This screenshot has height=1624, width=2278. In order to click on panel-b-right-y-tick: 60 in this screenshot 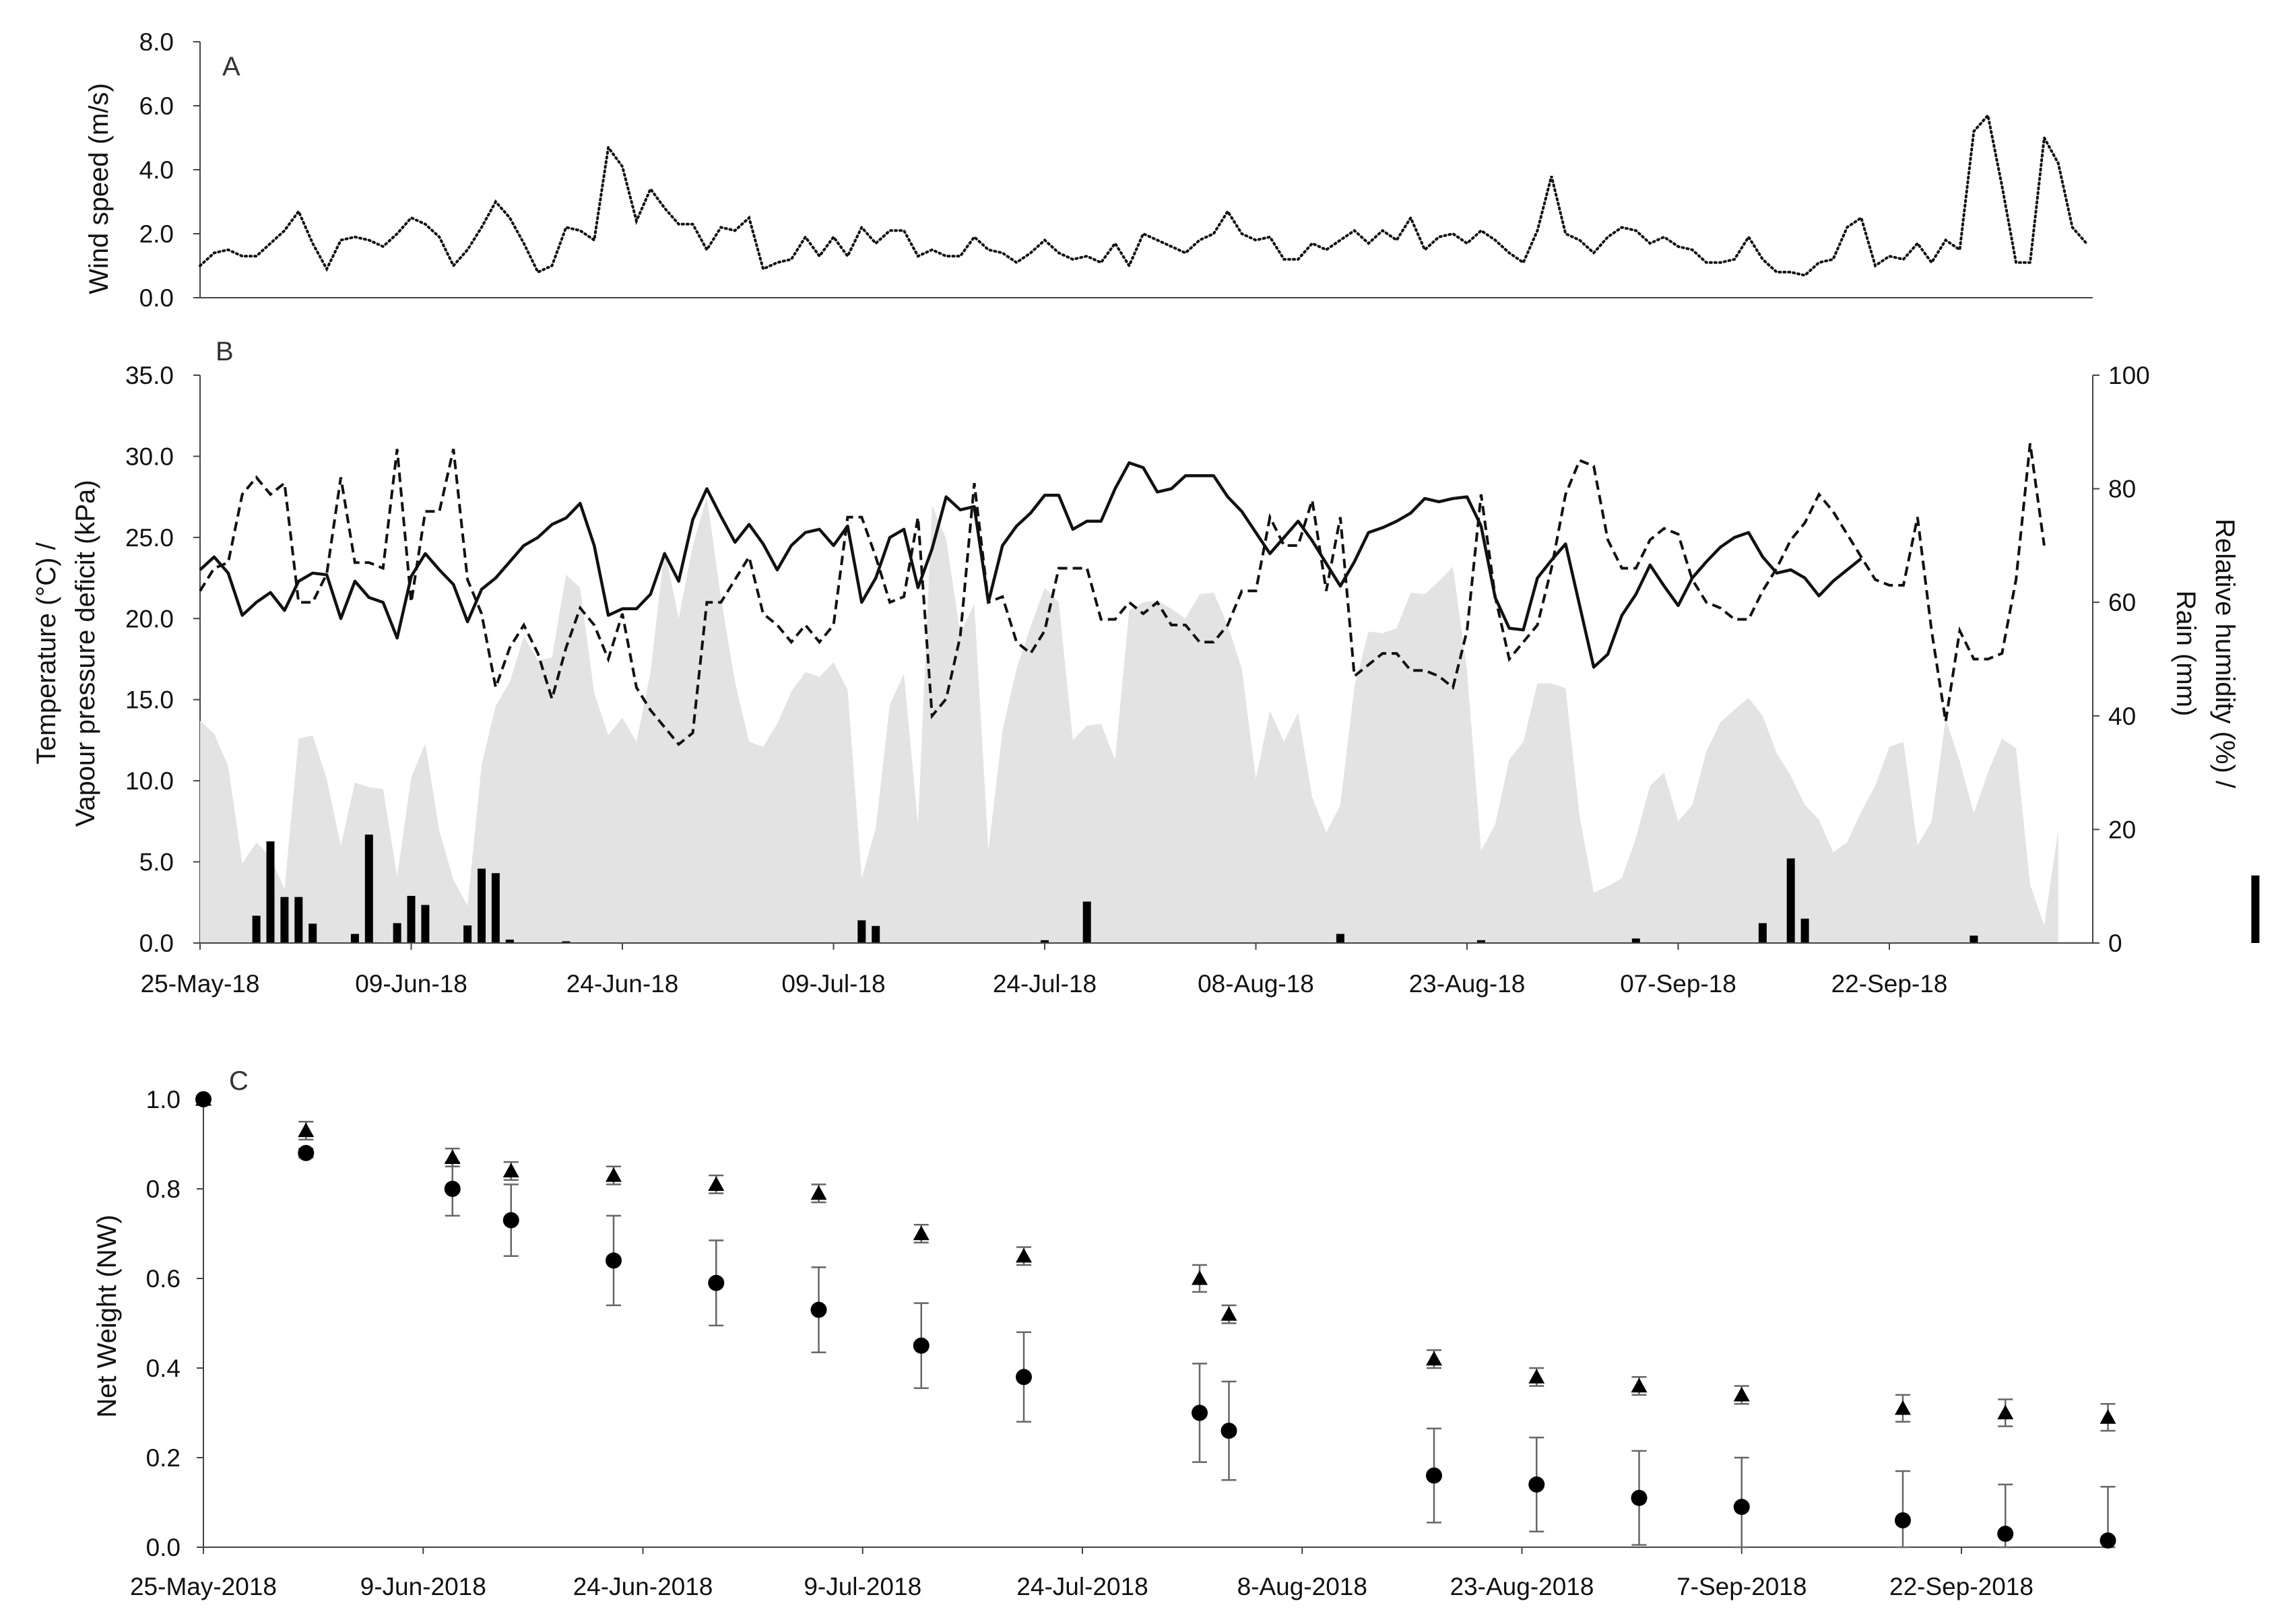, I will do `click(2122, 602)`.